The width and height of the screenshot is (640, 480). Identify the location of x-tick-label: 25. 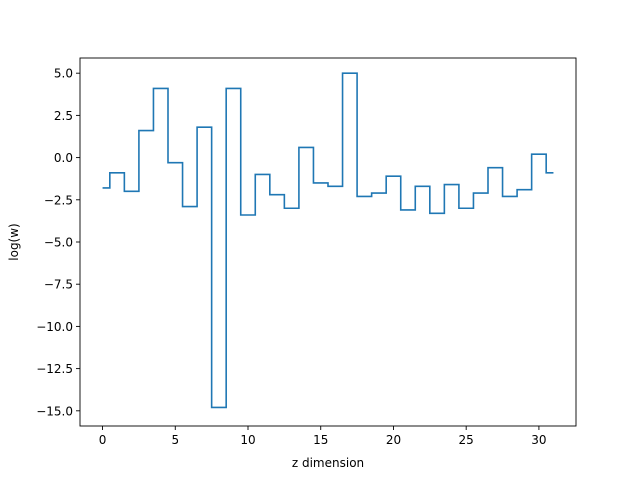
(466, 440).